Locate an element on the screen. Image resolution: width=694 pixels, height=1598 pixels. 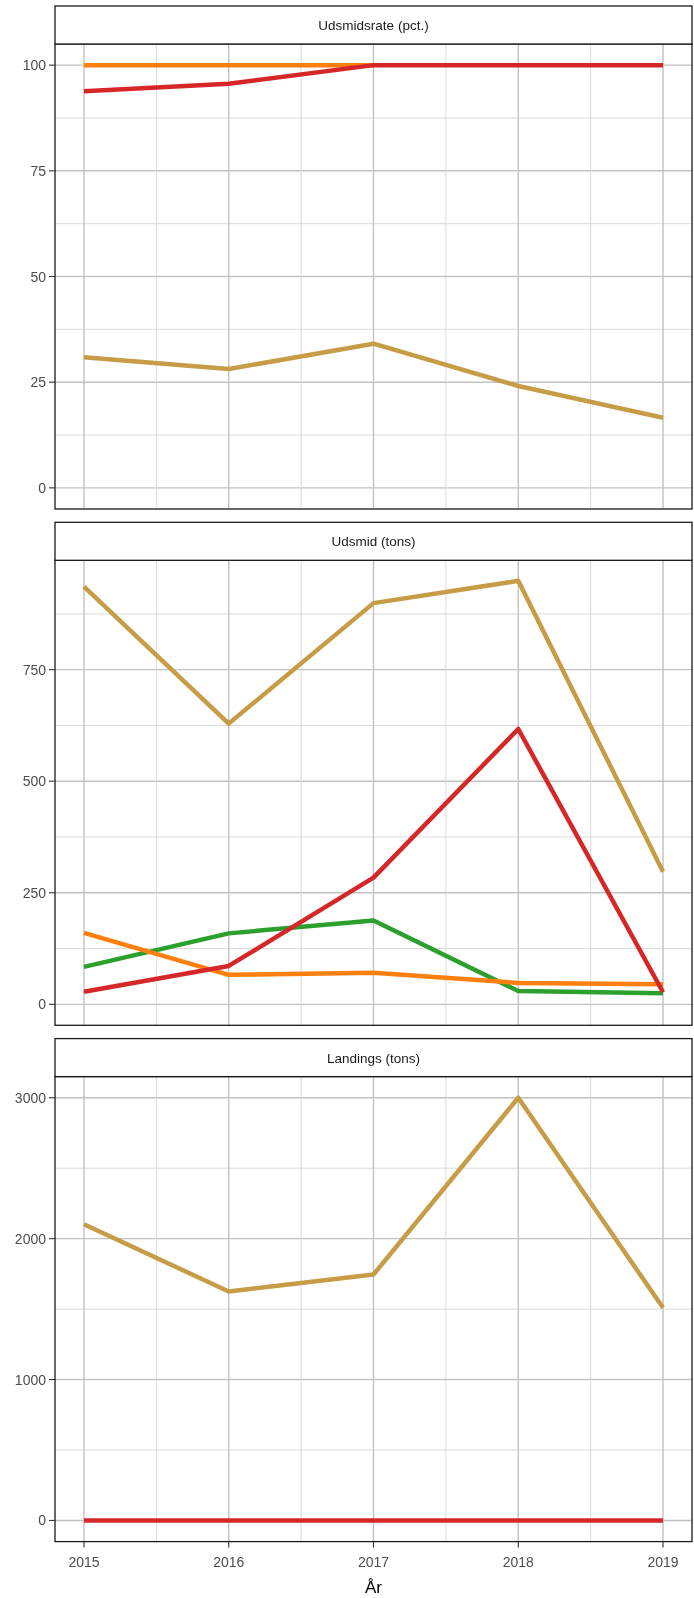
y-tick-label: 100 is located at coordinates (34, 65).